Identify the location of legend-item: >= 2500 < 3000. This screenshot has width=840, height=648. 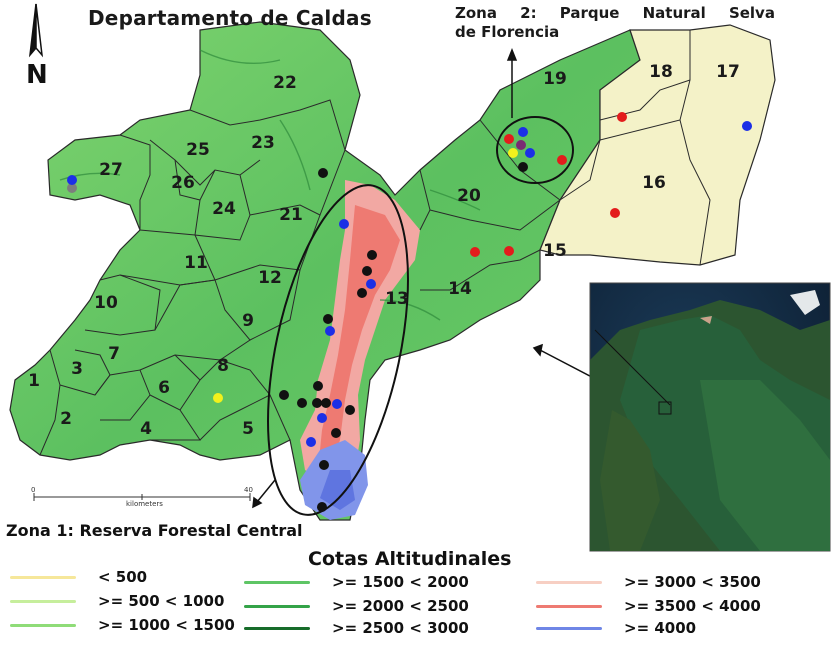
(356, 628).